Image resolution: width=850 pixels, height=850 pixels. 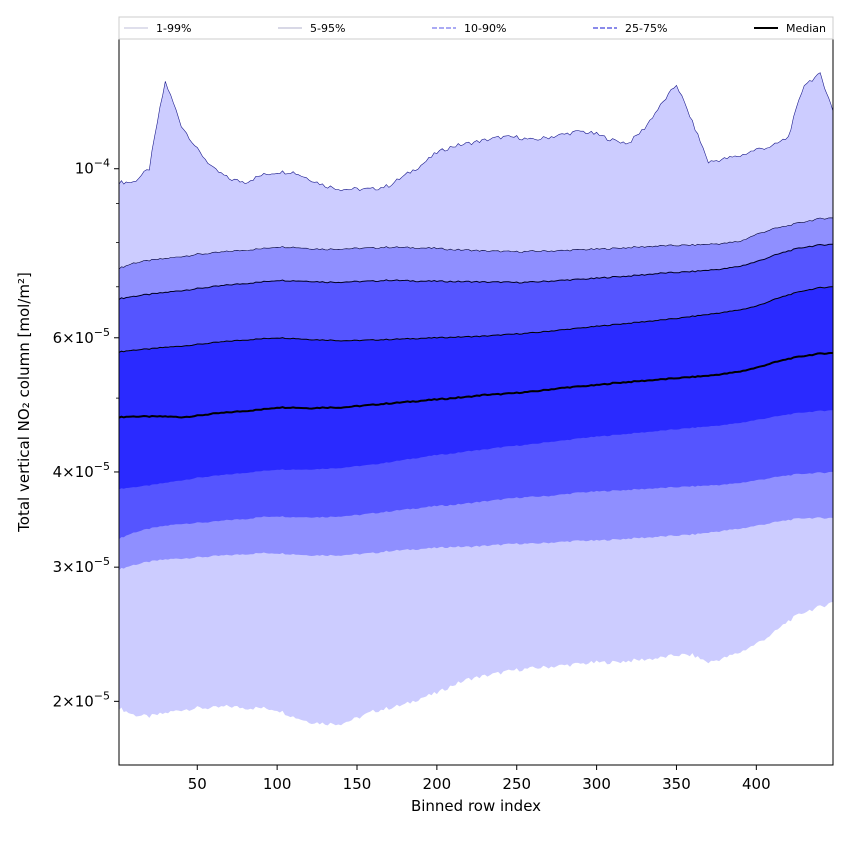 I want to click on legend-label: 1-99%, so click(x=173, y=28).